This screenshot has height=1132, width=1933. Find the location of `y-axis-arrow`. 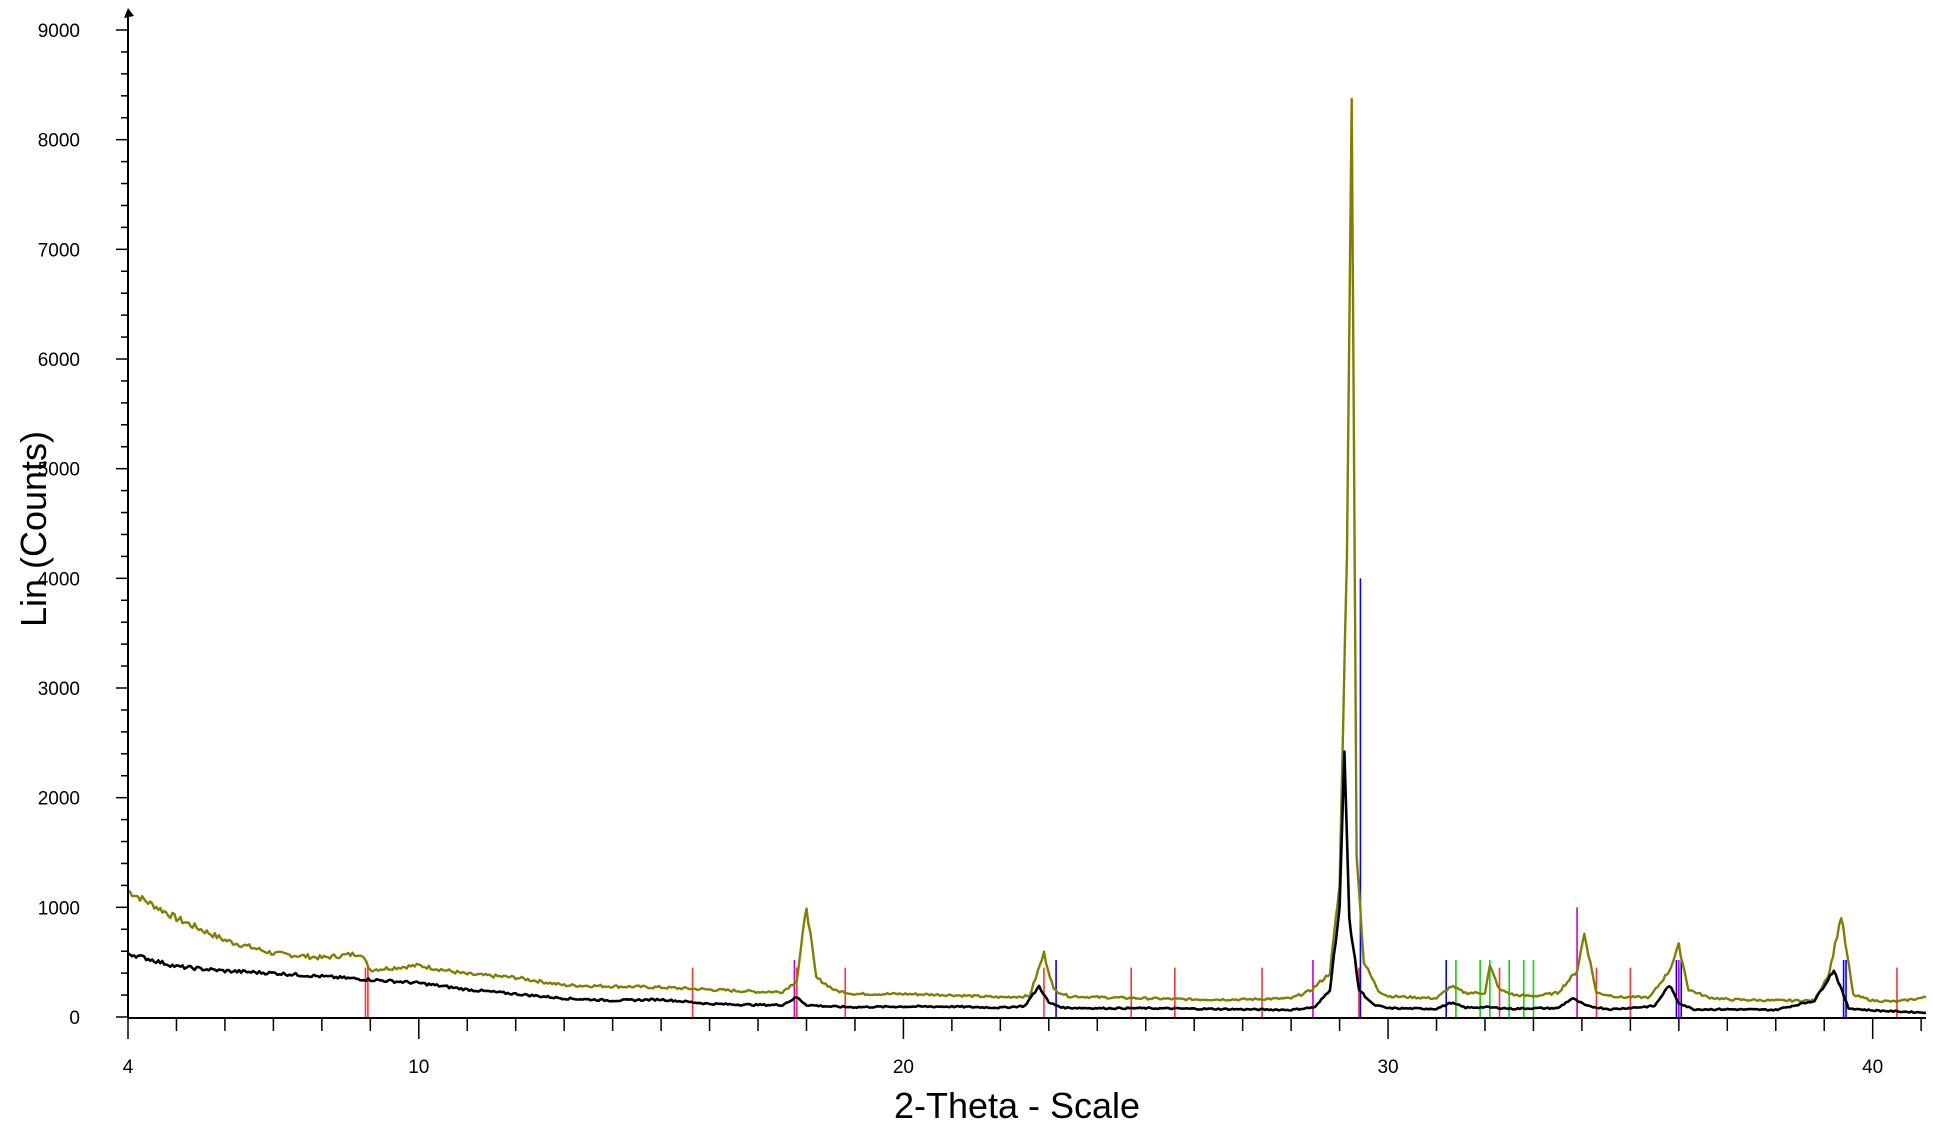

y-axis-arrow is located at coordinates (129, 13).